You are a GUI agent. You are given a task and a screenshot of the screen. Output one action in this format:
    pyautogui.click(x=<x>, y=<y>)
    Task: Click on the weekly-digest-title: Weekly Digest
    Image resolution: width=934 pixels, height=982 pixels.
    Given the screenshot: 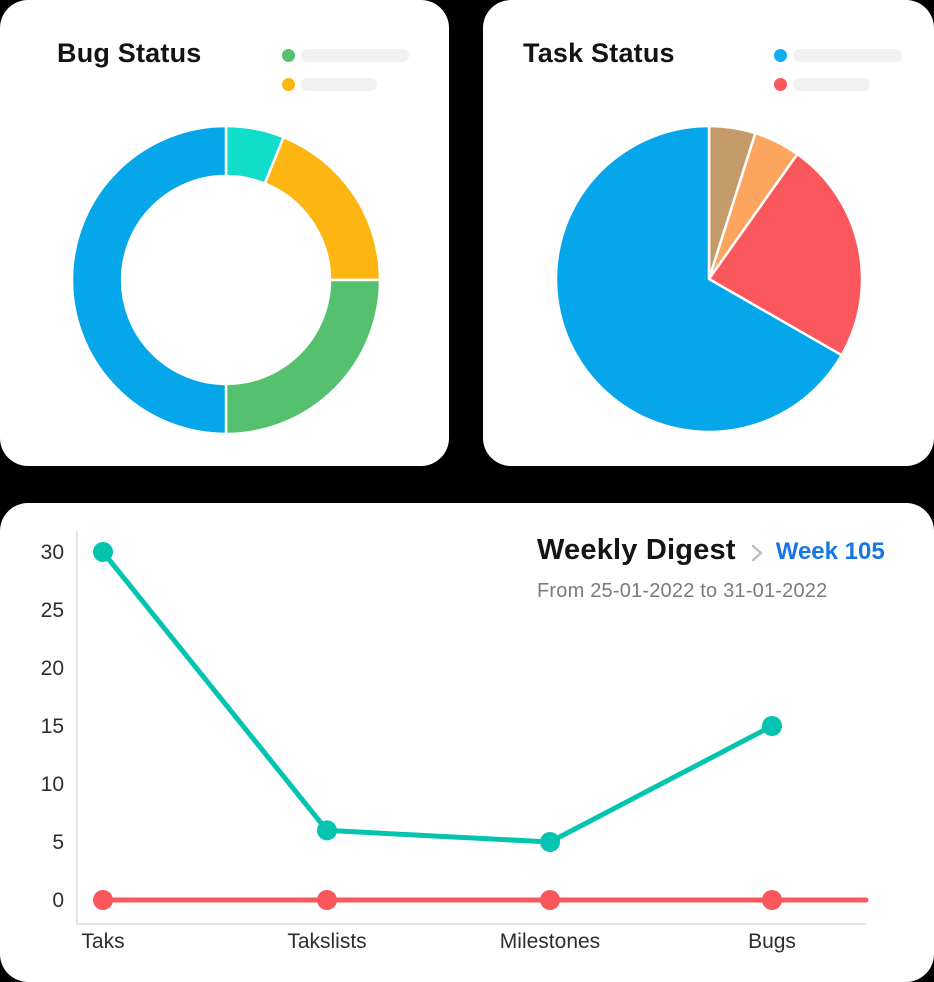 What is the action you would take?
    pyautogui.click(x=636, y=550)
    